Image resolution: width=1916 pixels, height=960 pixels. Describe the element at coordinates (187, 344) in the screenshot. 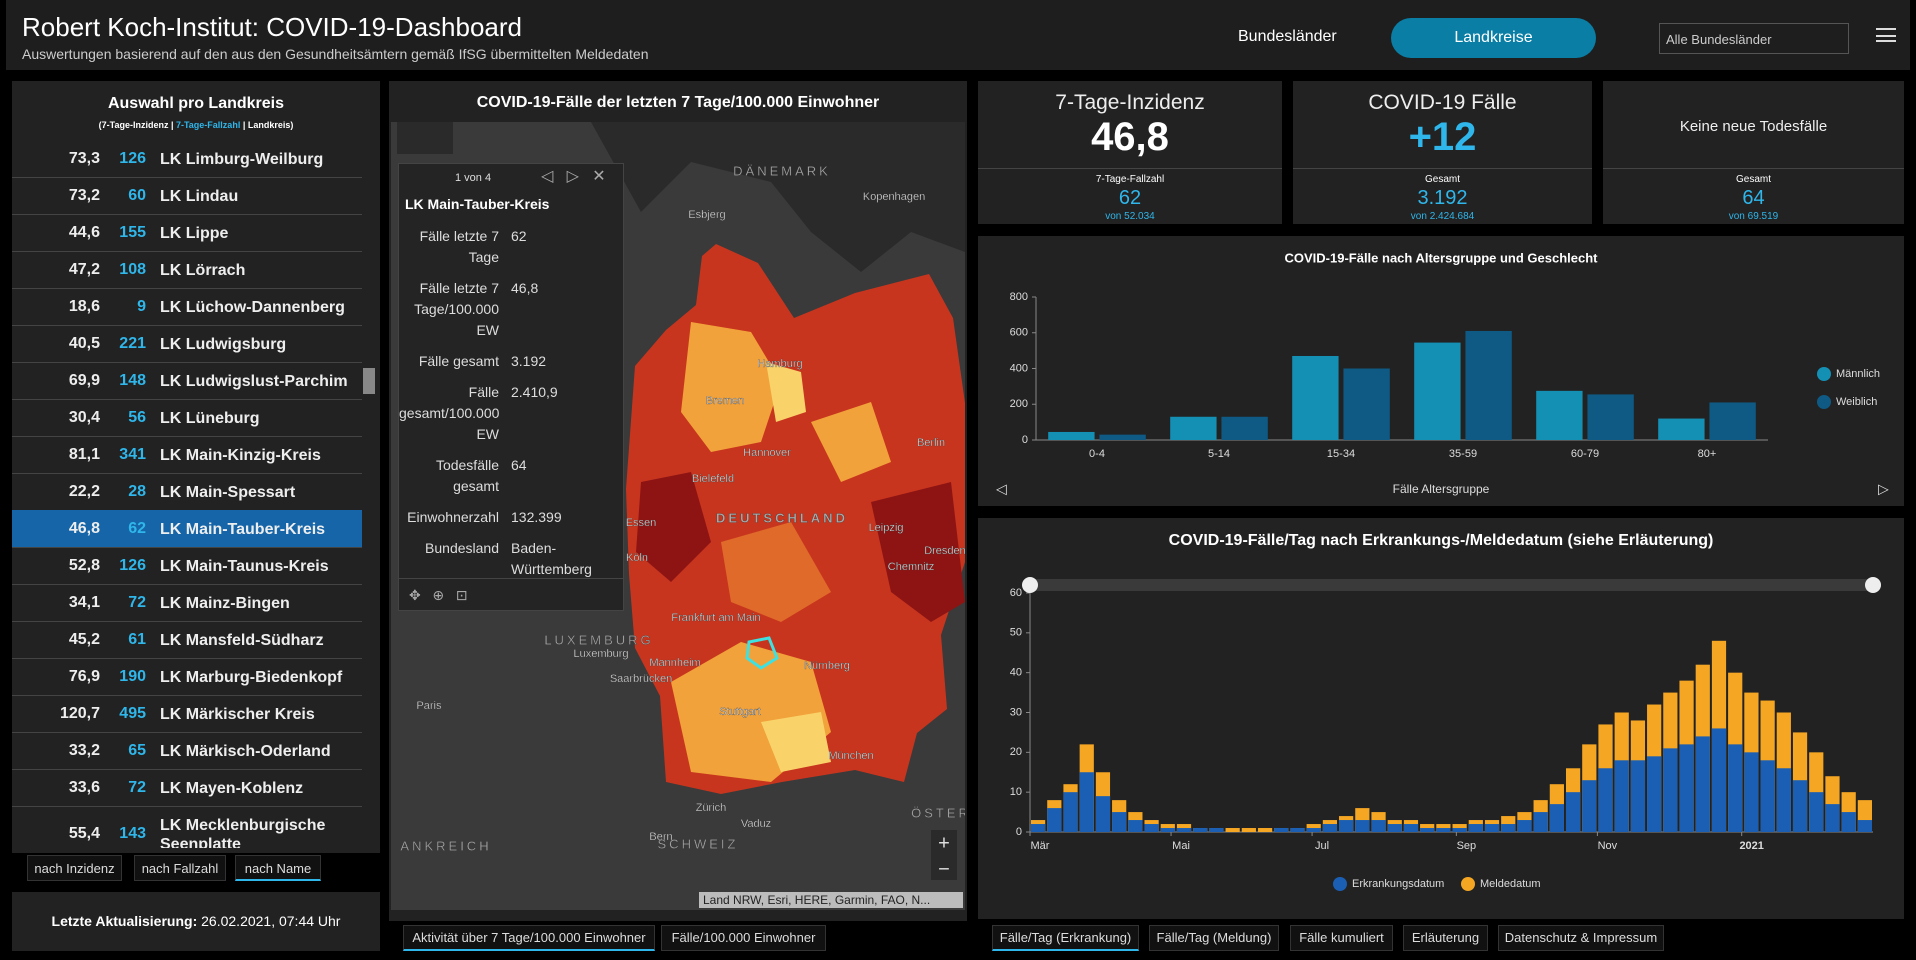

I see `list-row: 40,5 221 LK Ludwigsburg` at that location.